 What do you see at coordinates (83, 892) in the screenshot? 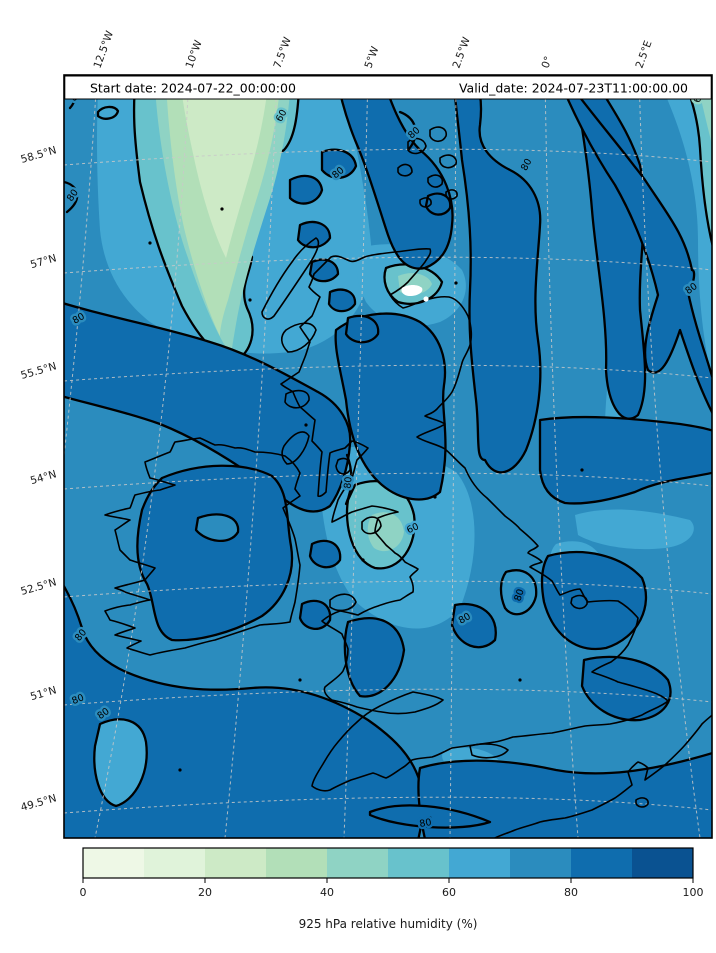
I see `colorbar-tick: 0` at bounding box center [83, 892].